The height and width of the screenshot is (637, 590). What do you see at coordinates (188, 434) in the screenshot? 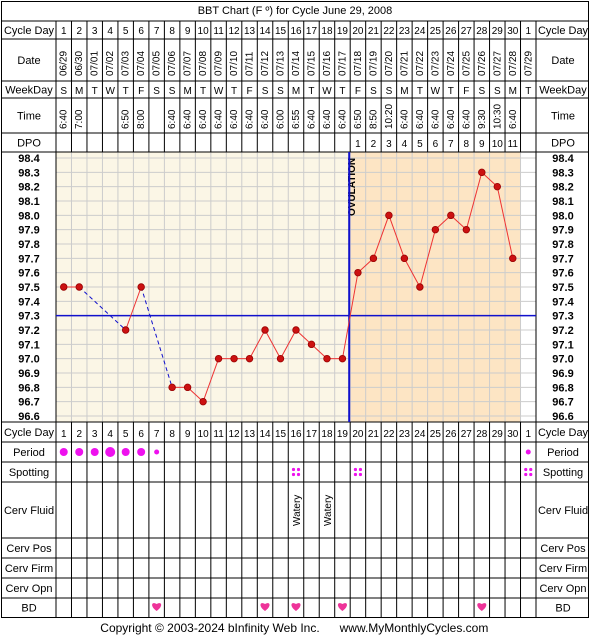
I see `cycle-day-label-bottom: 9` at bounding box center [188, 434].